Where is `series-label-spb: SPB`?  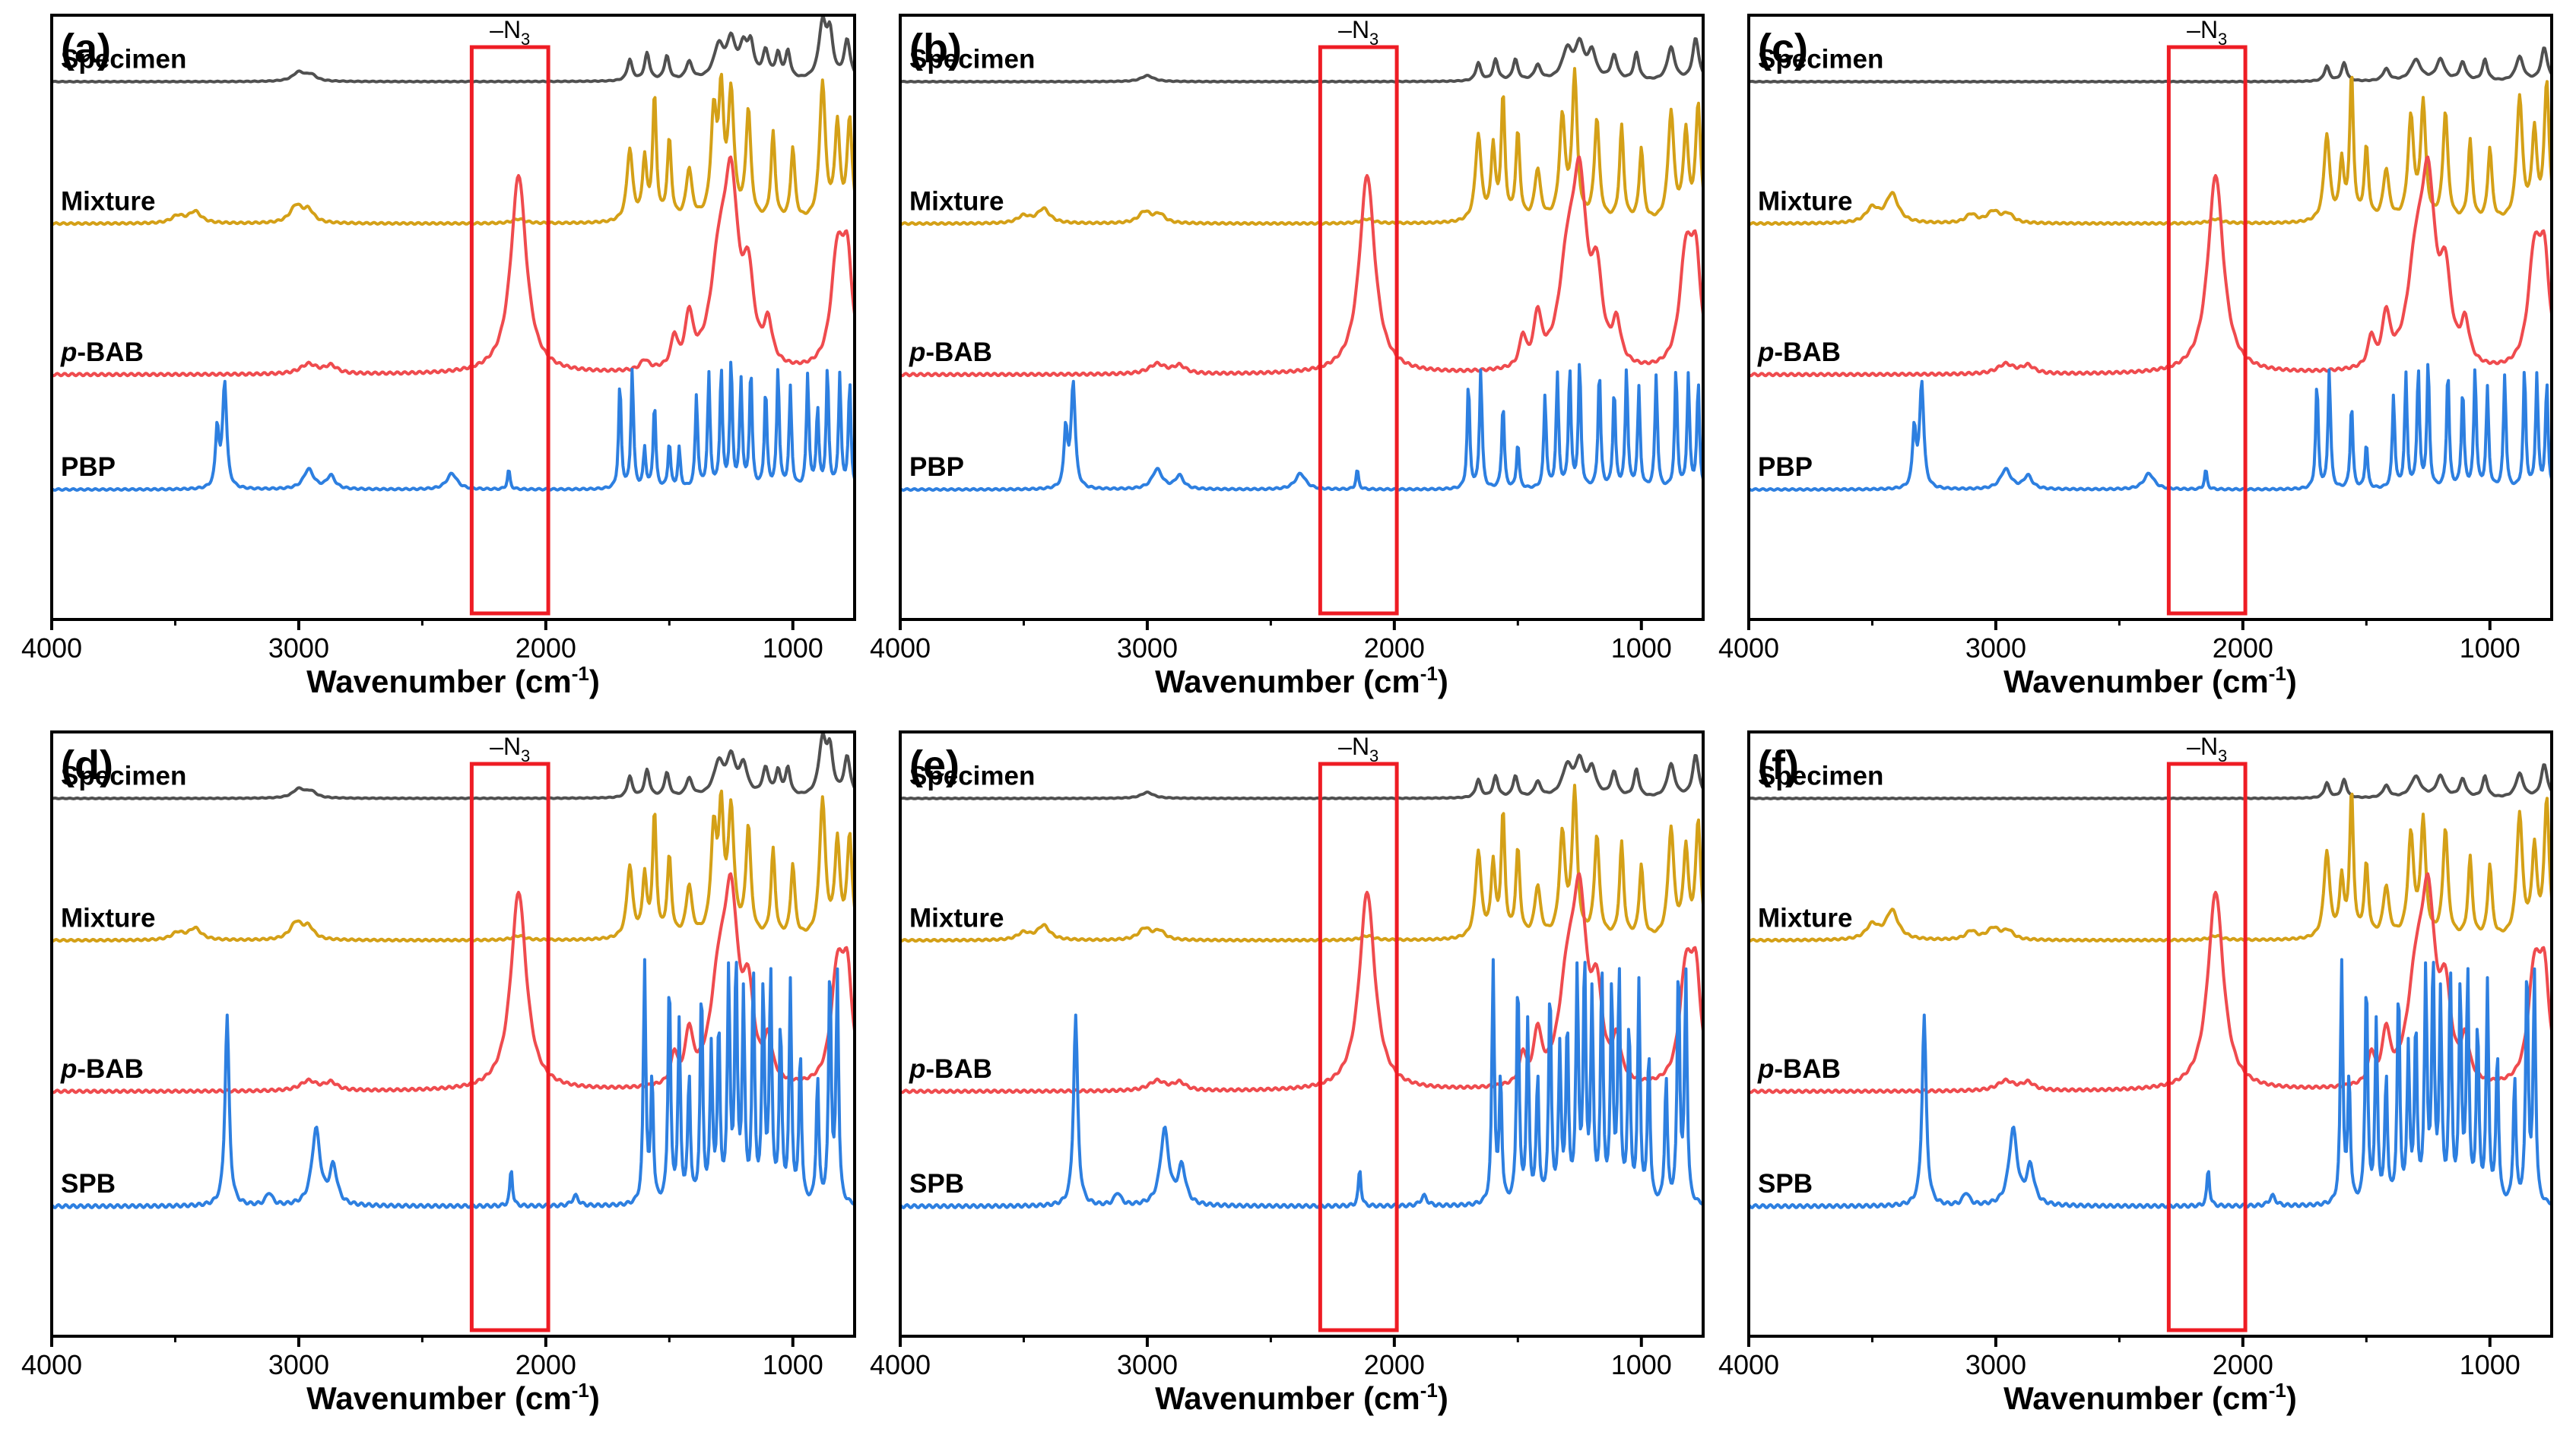
series-label-spb: SPB is located at coordinates (1785, 1184).